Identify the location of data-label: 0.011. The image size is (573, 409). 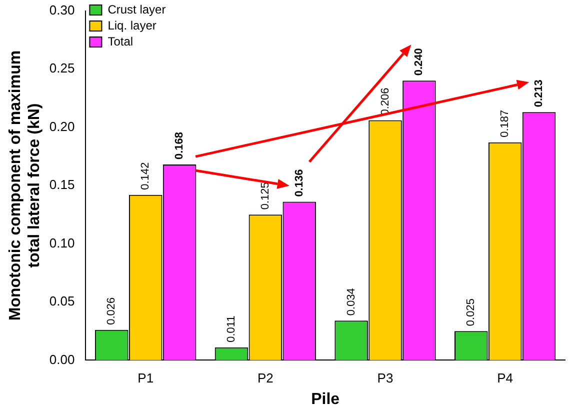
(232, 329).